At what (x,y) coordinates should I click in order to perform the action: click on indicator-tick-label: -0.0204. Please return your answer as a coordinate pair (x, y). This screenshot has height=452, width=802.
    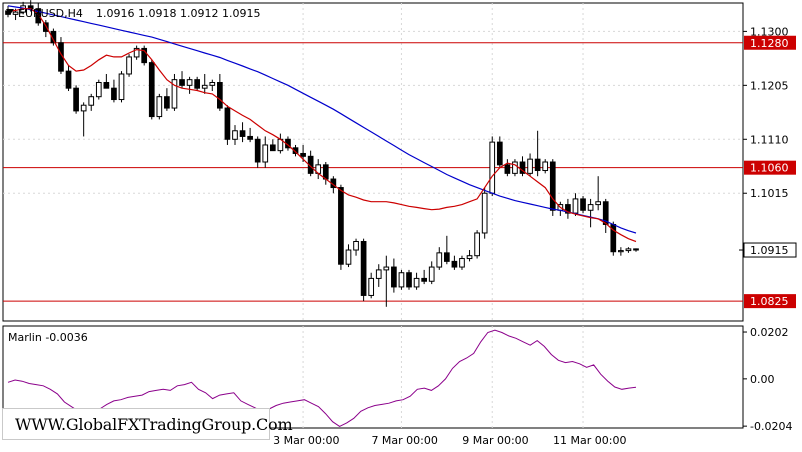
    Looking at the image, I should click on (771, 426).